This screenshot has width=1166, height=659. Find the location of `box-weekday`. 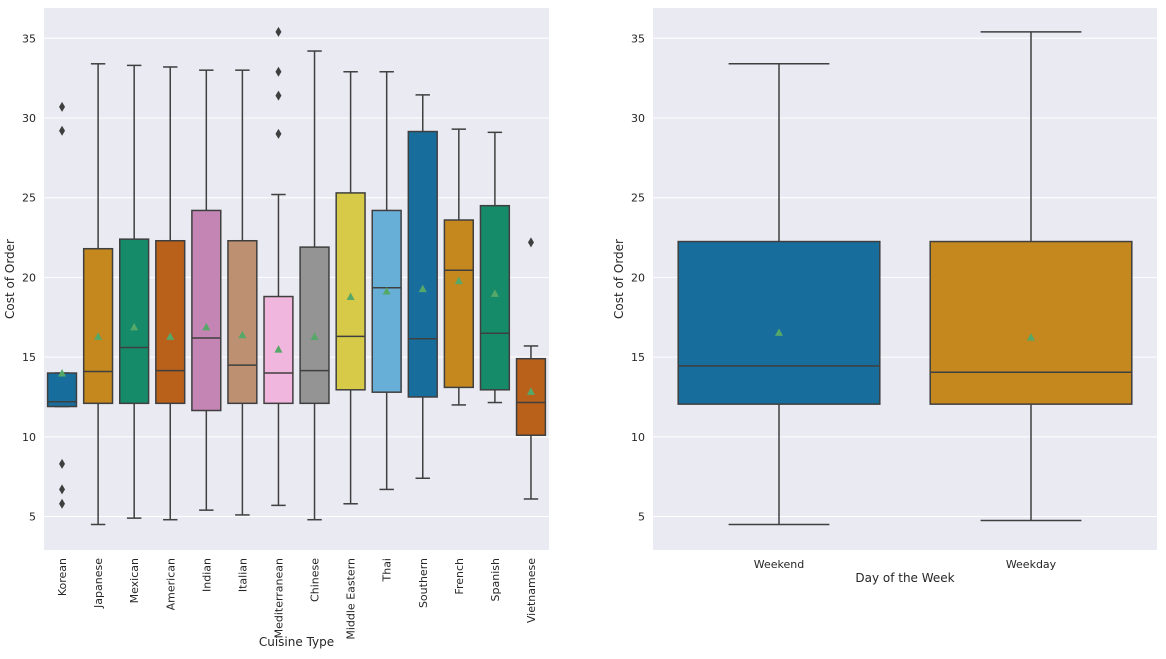

box-weekday is located at coordinates (1031, 276).